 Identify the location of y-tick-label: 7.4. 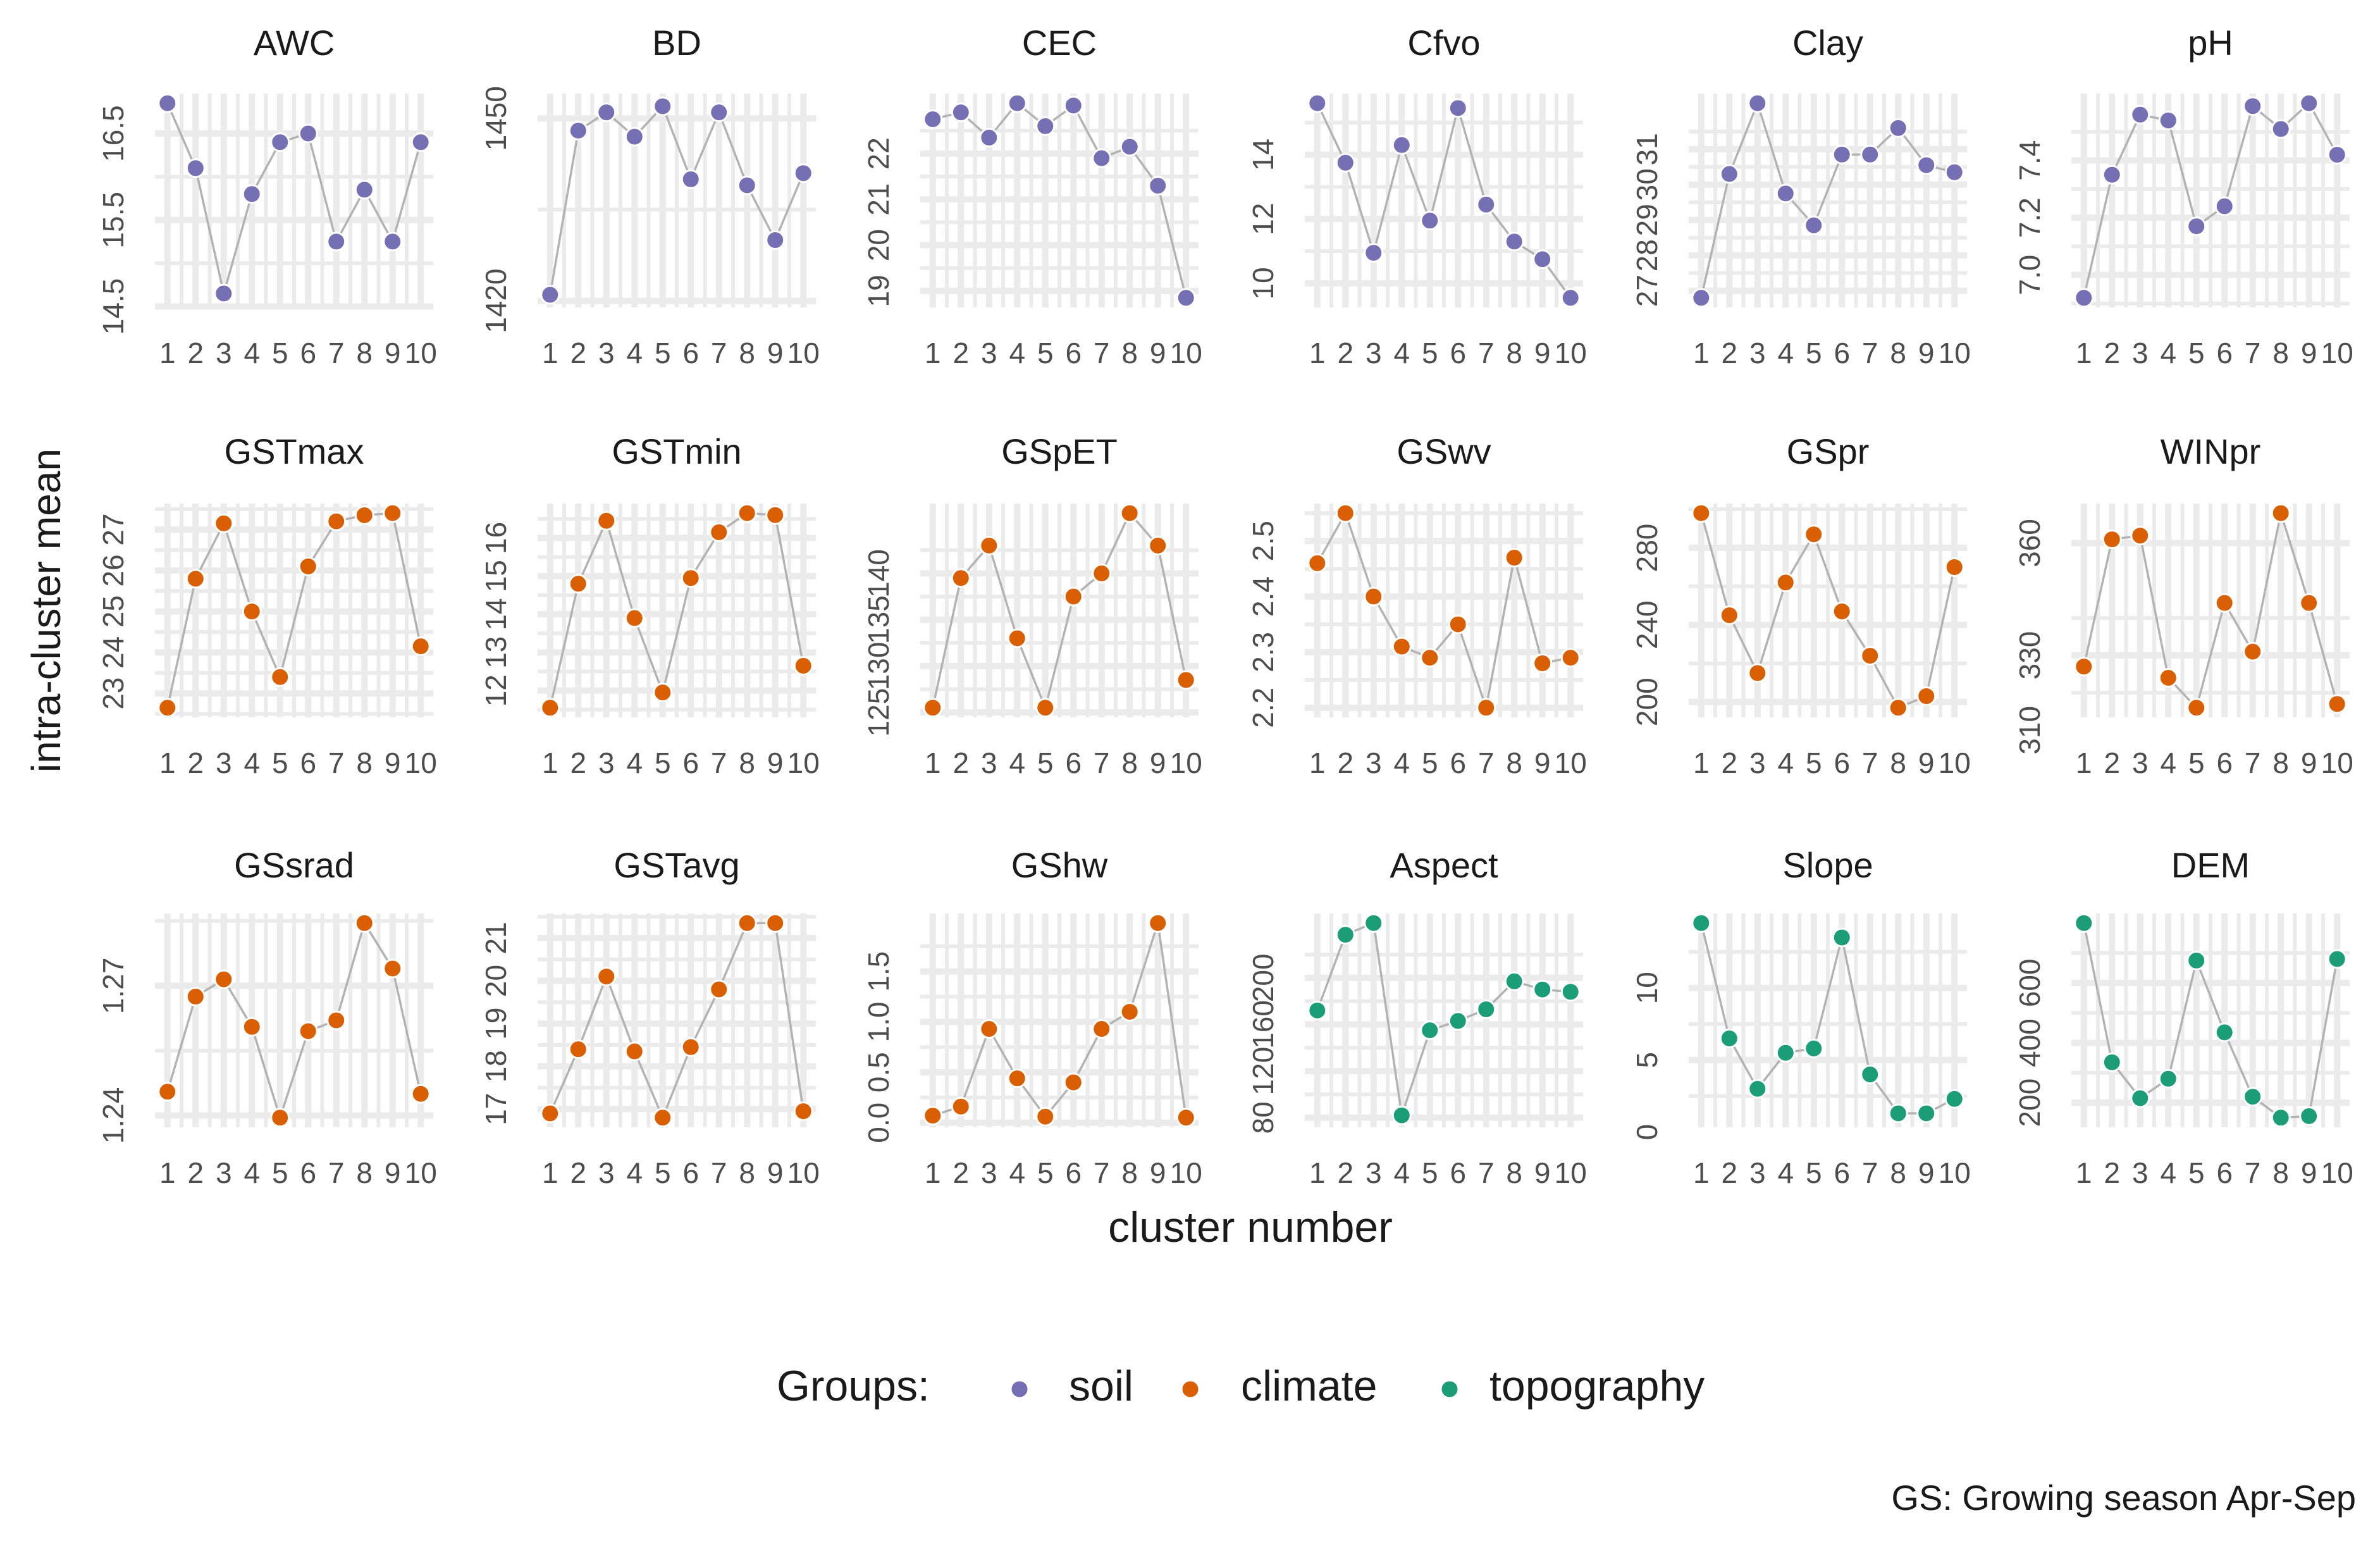
(2029, 160).